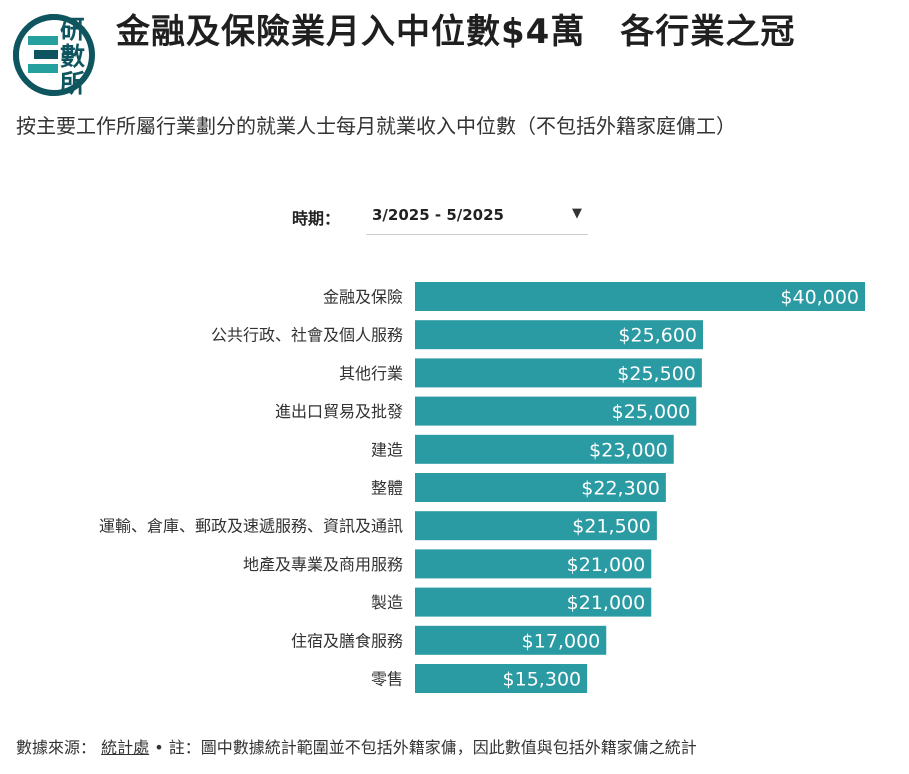  Describe the element at coordinates (606, 565) in the screenshot. I see `value-label-8: $21,000` at that location.